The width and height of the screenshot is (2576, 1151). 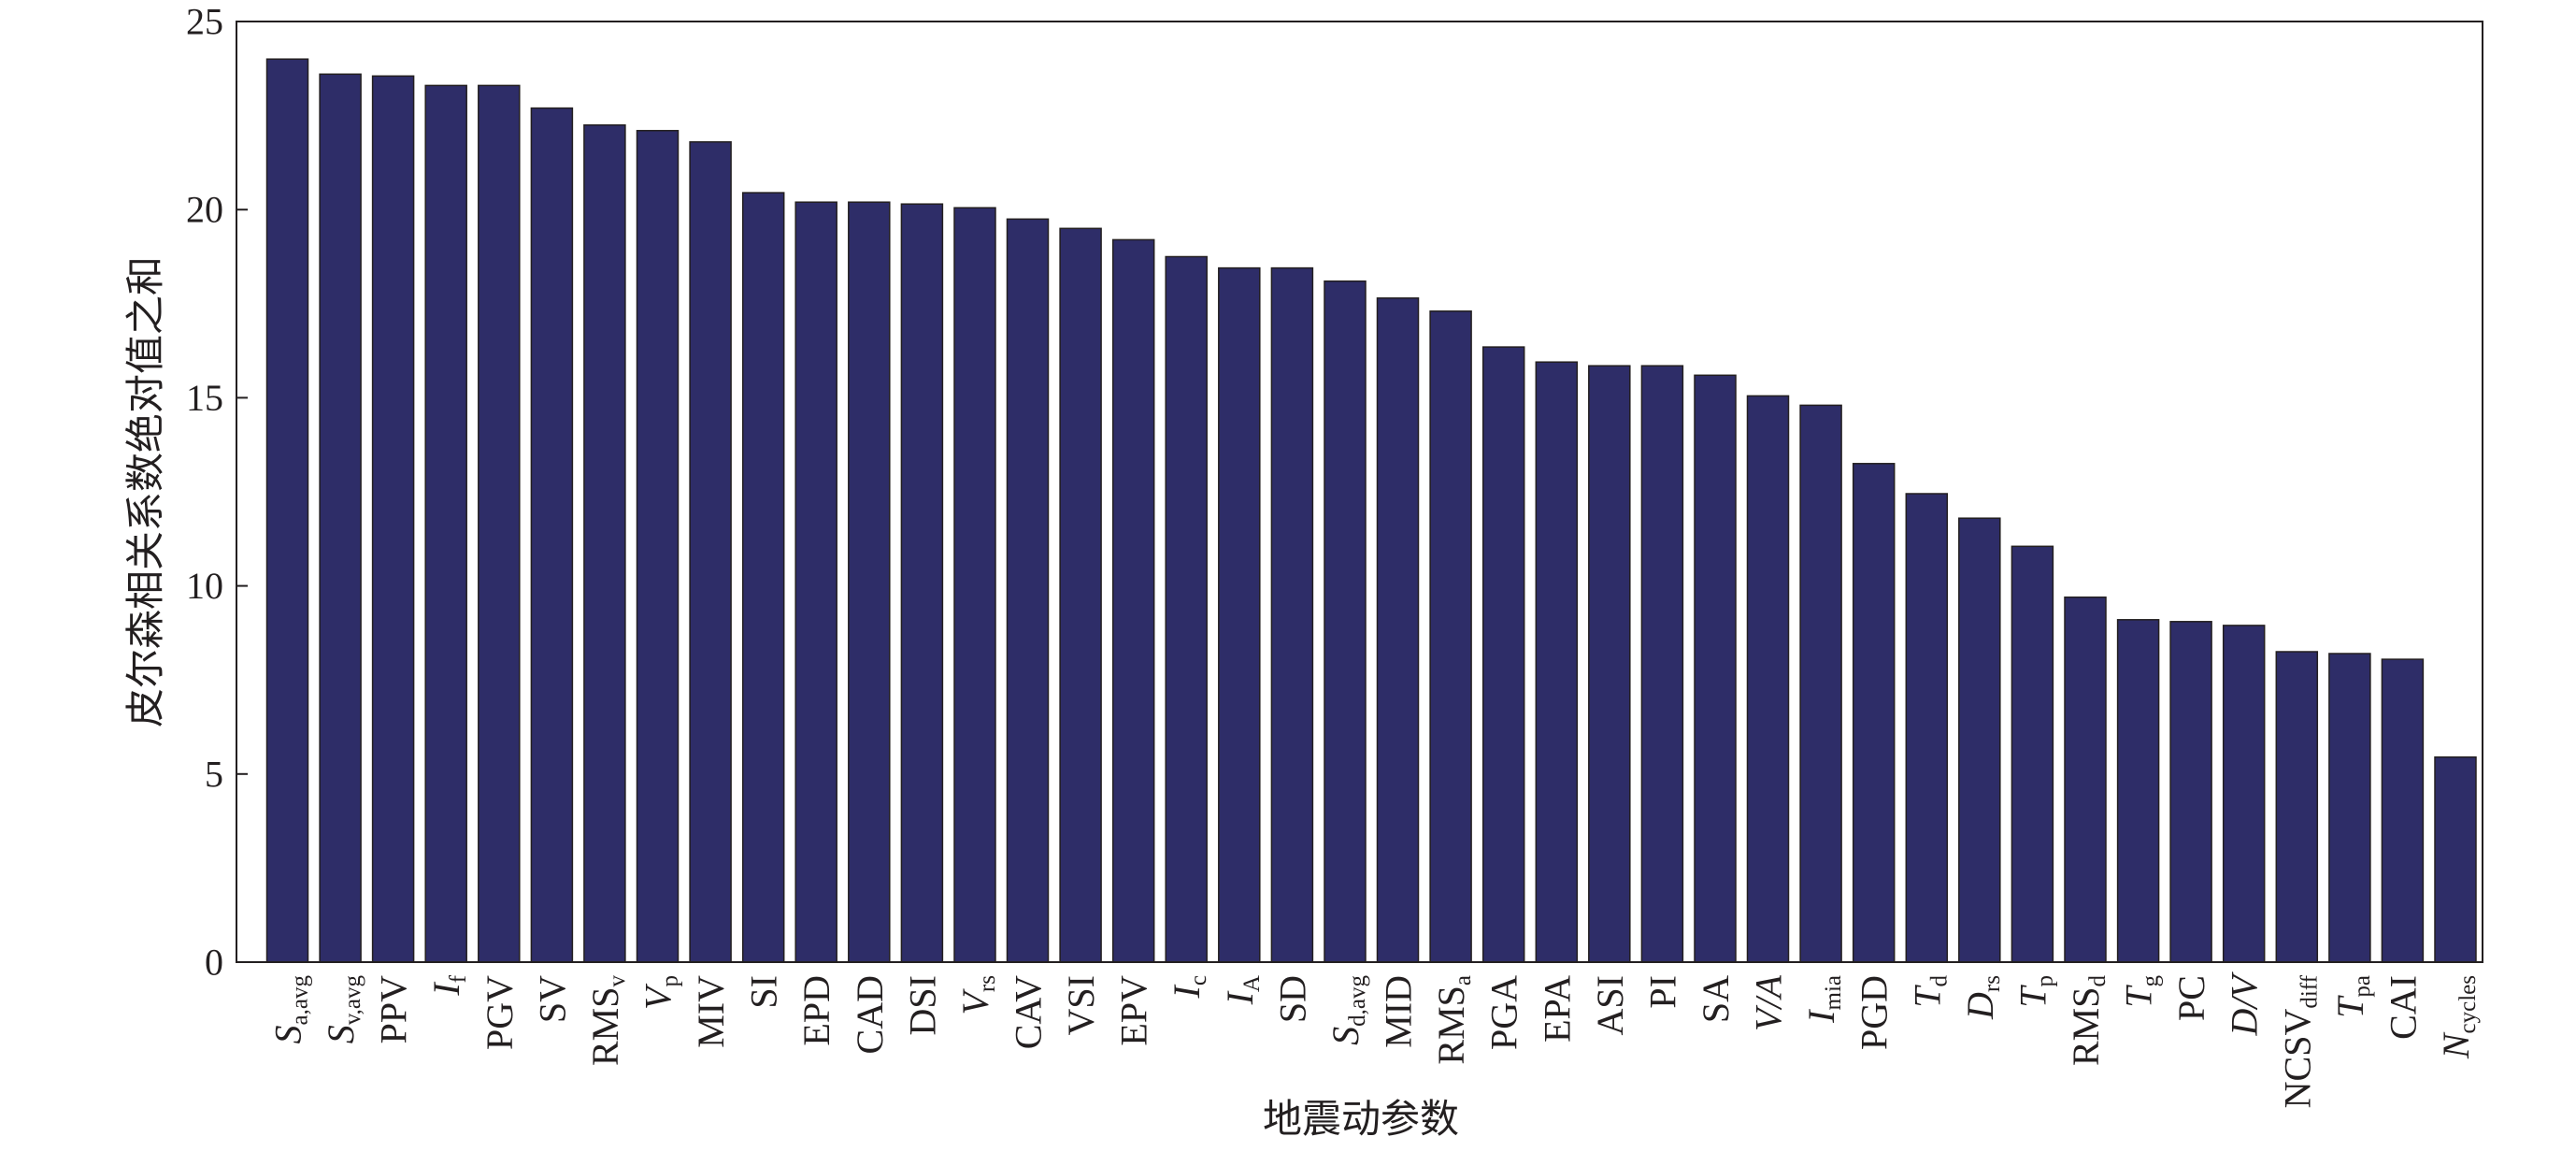 What do you see at coordinates (552, 999) in the screenshot?
I see `x-tick-label: SV` at bounding box center [552, 999].